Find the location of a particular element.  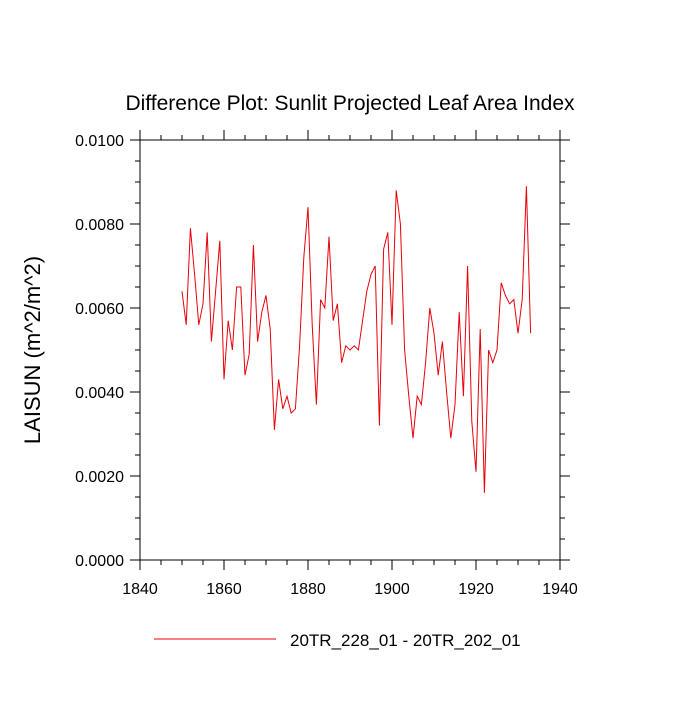

legend: 20TR_228_01 - 20TR_202_01 is located at coordinates (337, 640).